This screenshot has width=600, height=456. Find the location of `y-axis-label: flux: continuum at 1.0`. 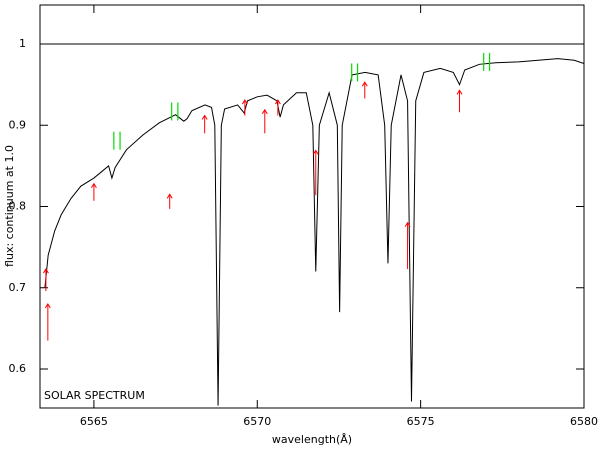

y-axis-label: flux: continuum at 1.0 is located at coordinates (9, 206).